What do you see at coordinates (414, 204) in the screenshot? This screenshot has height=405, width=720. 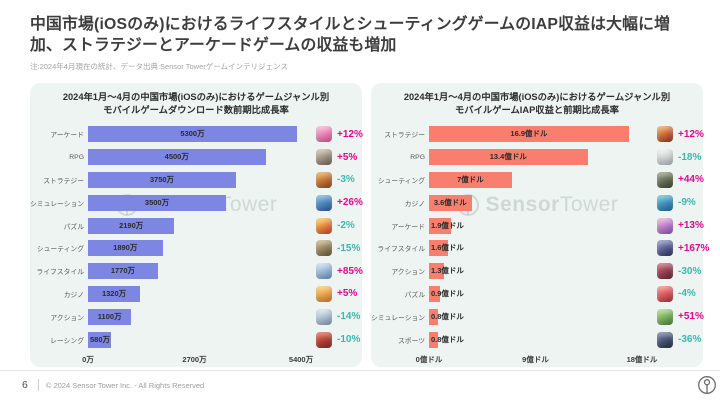 I see `category-label: カジノ` at bounding box center [414, 204].